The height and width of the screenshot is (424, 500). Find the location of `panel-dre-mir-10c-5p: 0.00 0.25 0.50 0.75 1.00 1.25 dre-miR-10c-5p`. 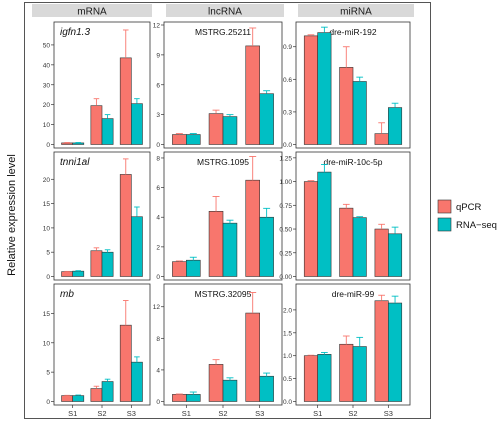

panel-dre-mir-10c-5p: 0.00 0.25 0.50 0.75 1.00 1.25 dre-miR-10c-5p is located at coordinates (345, 216).